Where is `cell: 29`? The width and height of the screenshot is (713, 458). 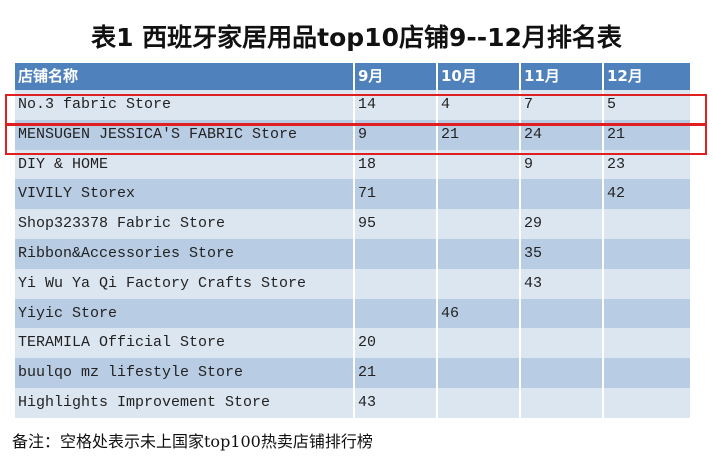
cell: 29 is located at coordinates (562, 224).